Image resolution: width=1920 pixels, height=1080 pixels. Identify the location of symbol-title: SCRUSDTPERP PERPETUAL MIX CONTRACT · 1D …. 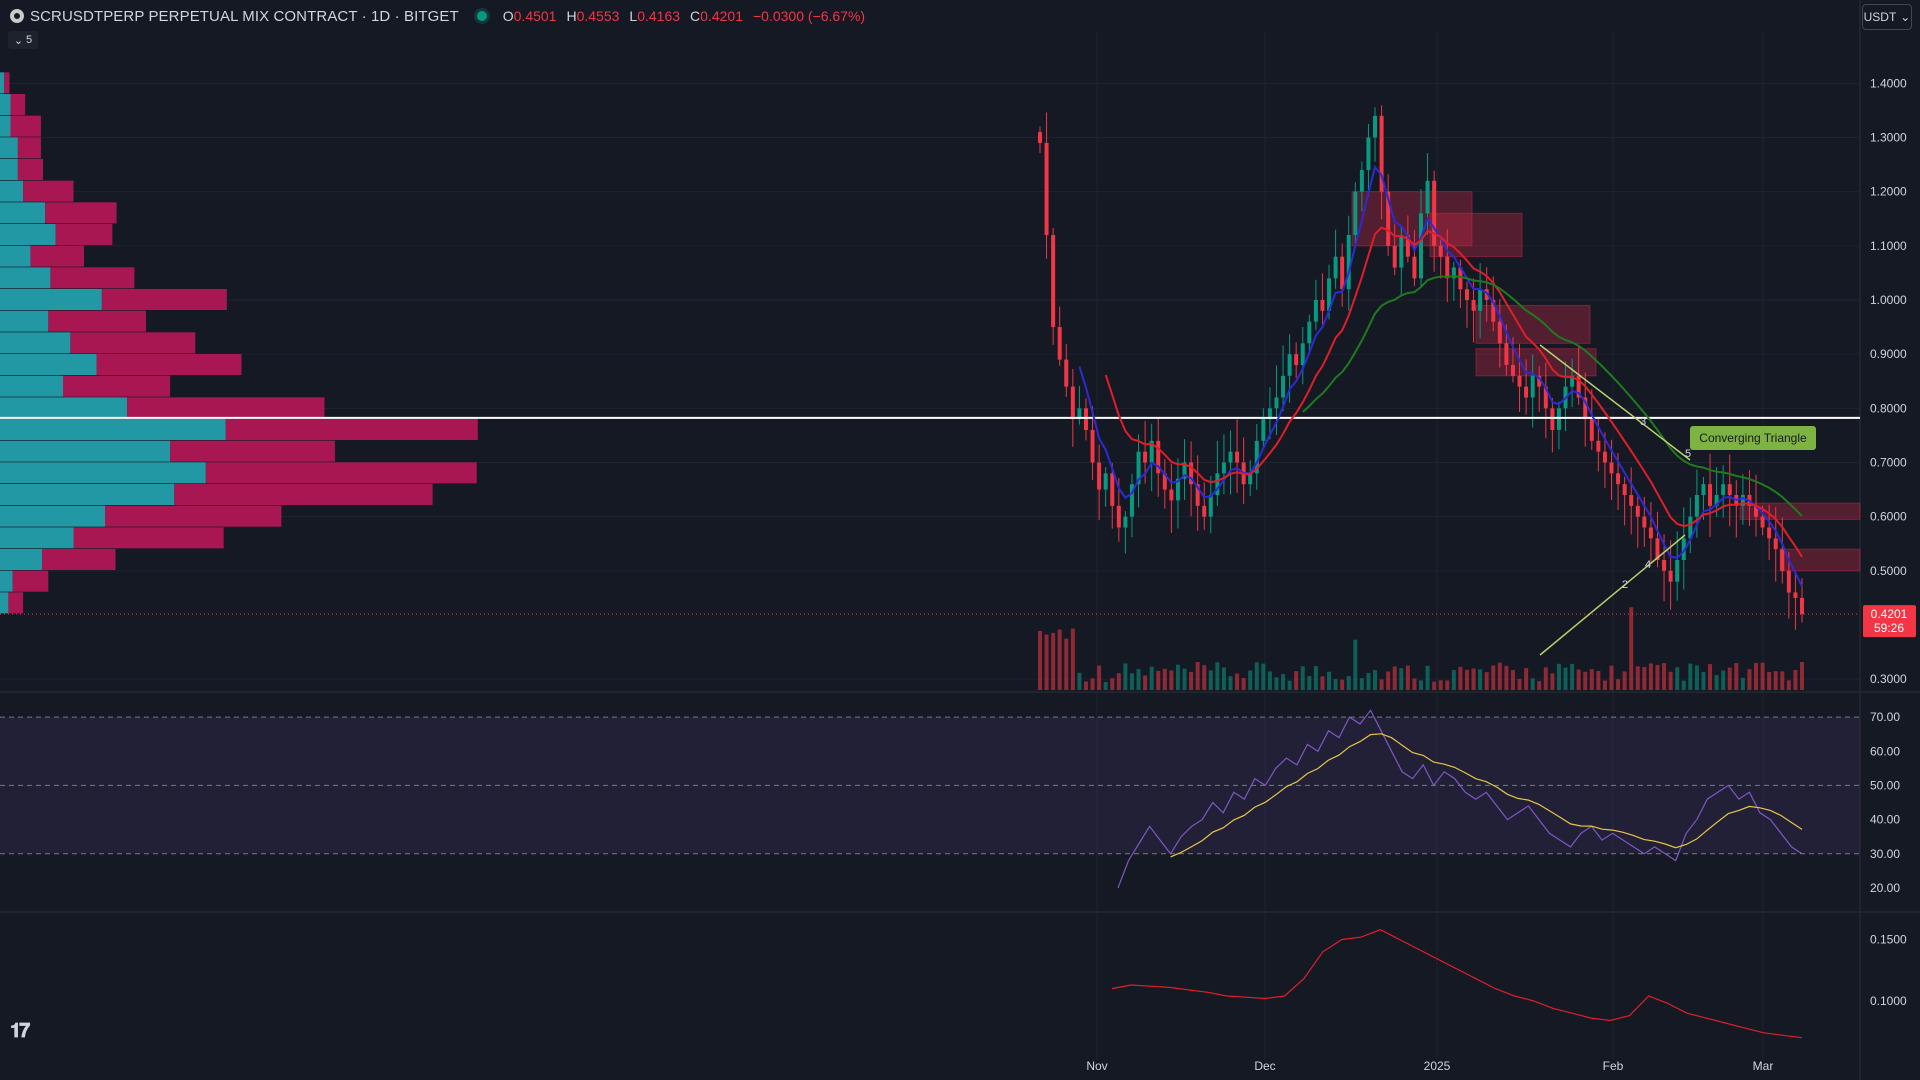
(244, 16).